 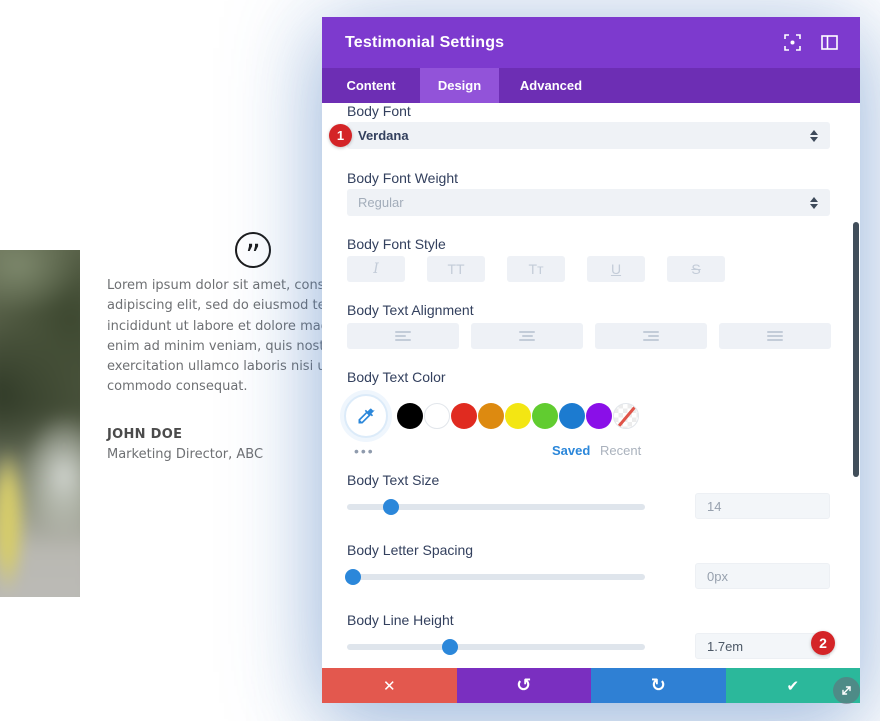 I want to click on align-right-button, so click(x=651, y=336).